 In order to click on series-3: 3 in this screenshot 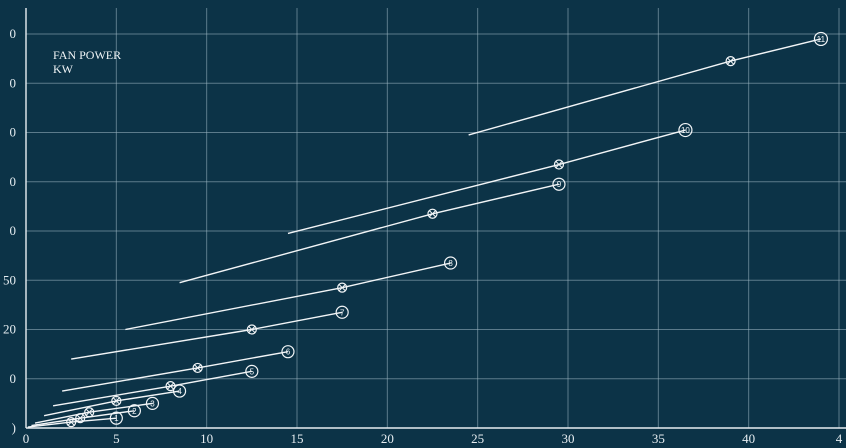, I will do `click(97, 410)`.